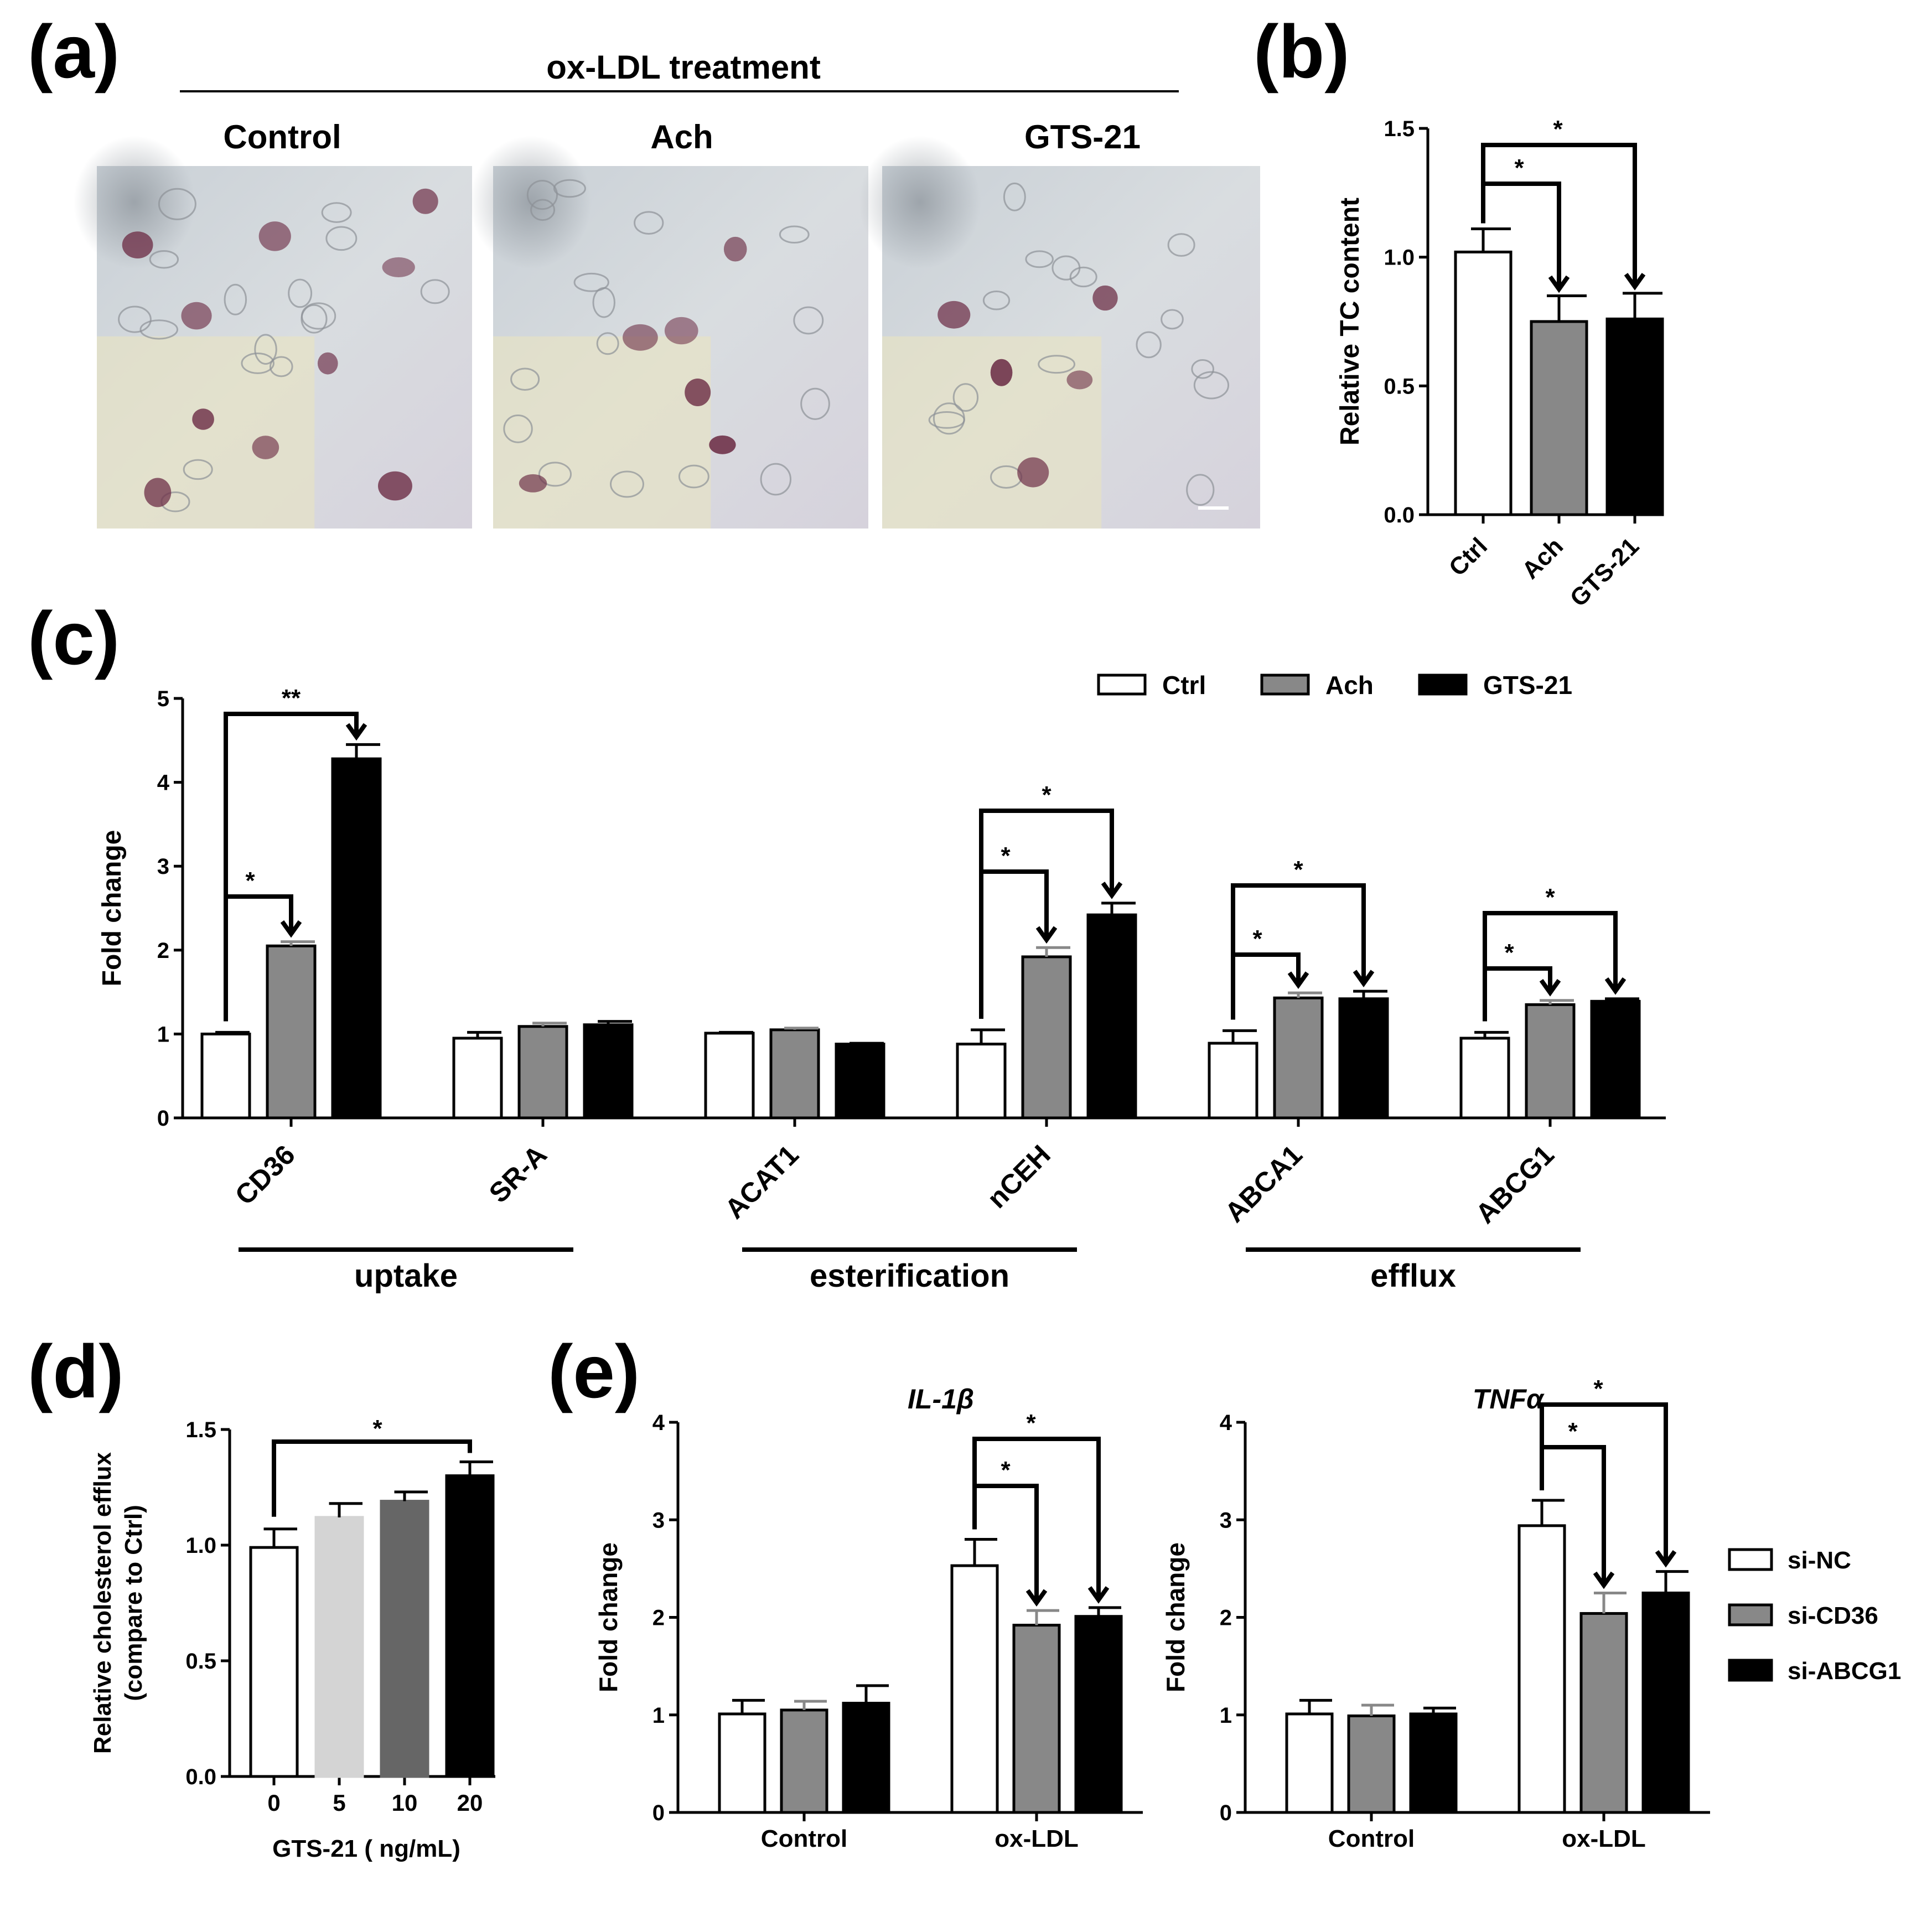  Describe the element at coordinates (405, 1803) in the screenshot. I see `x-tick-label: 10` at that location.